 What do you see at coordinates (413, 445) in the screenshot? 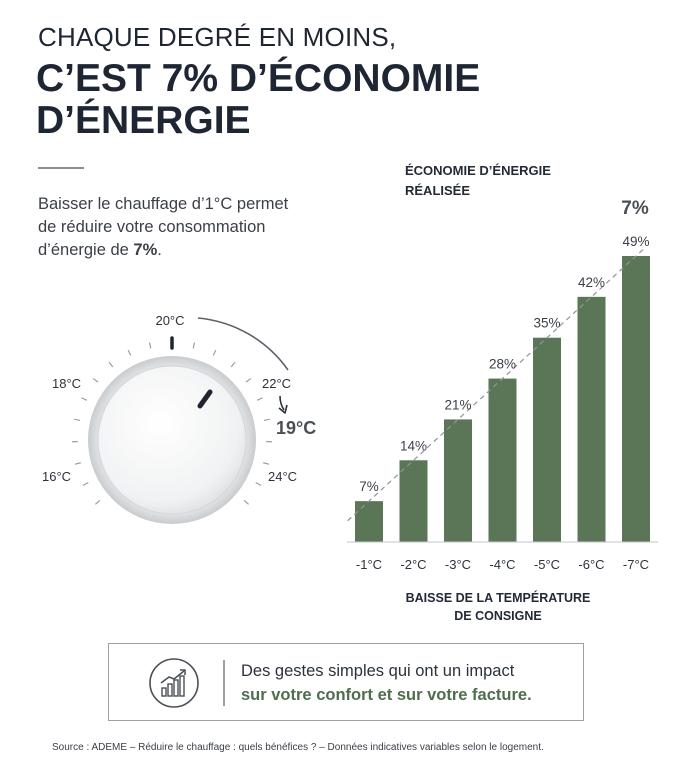
I see `value-label-2: 14%` at bounding box center [413, 445].